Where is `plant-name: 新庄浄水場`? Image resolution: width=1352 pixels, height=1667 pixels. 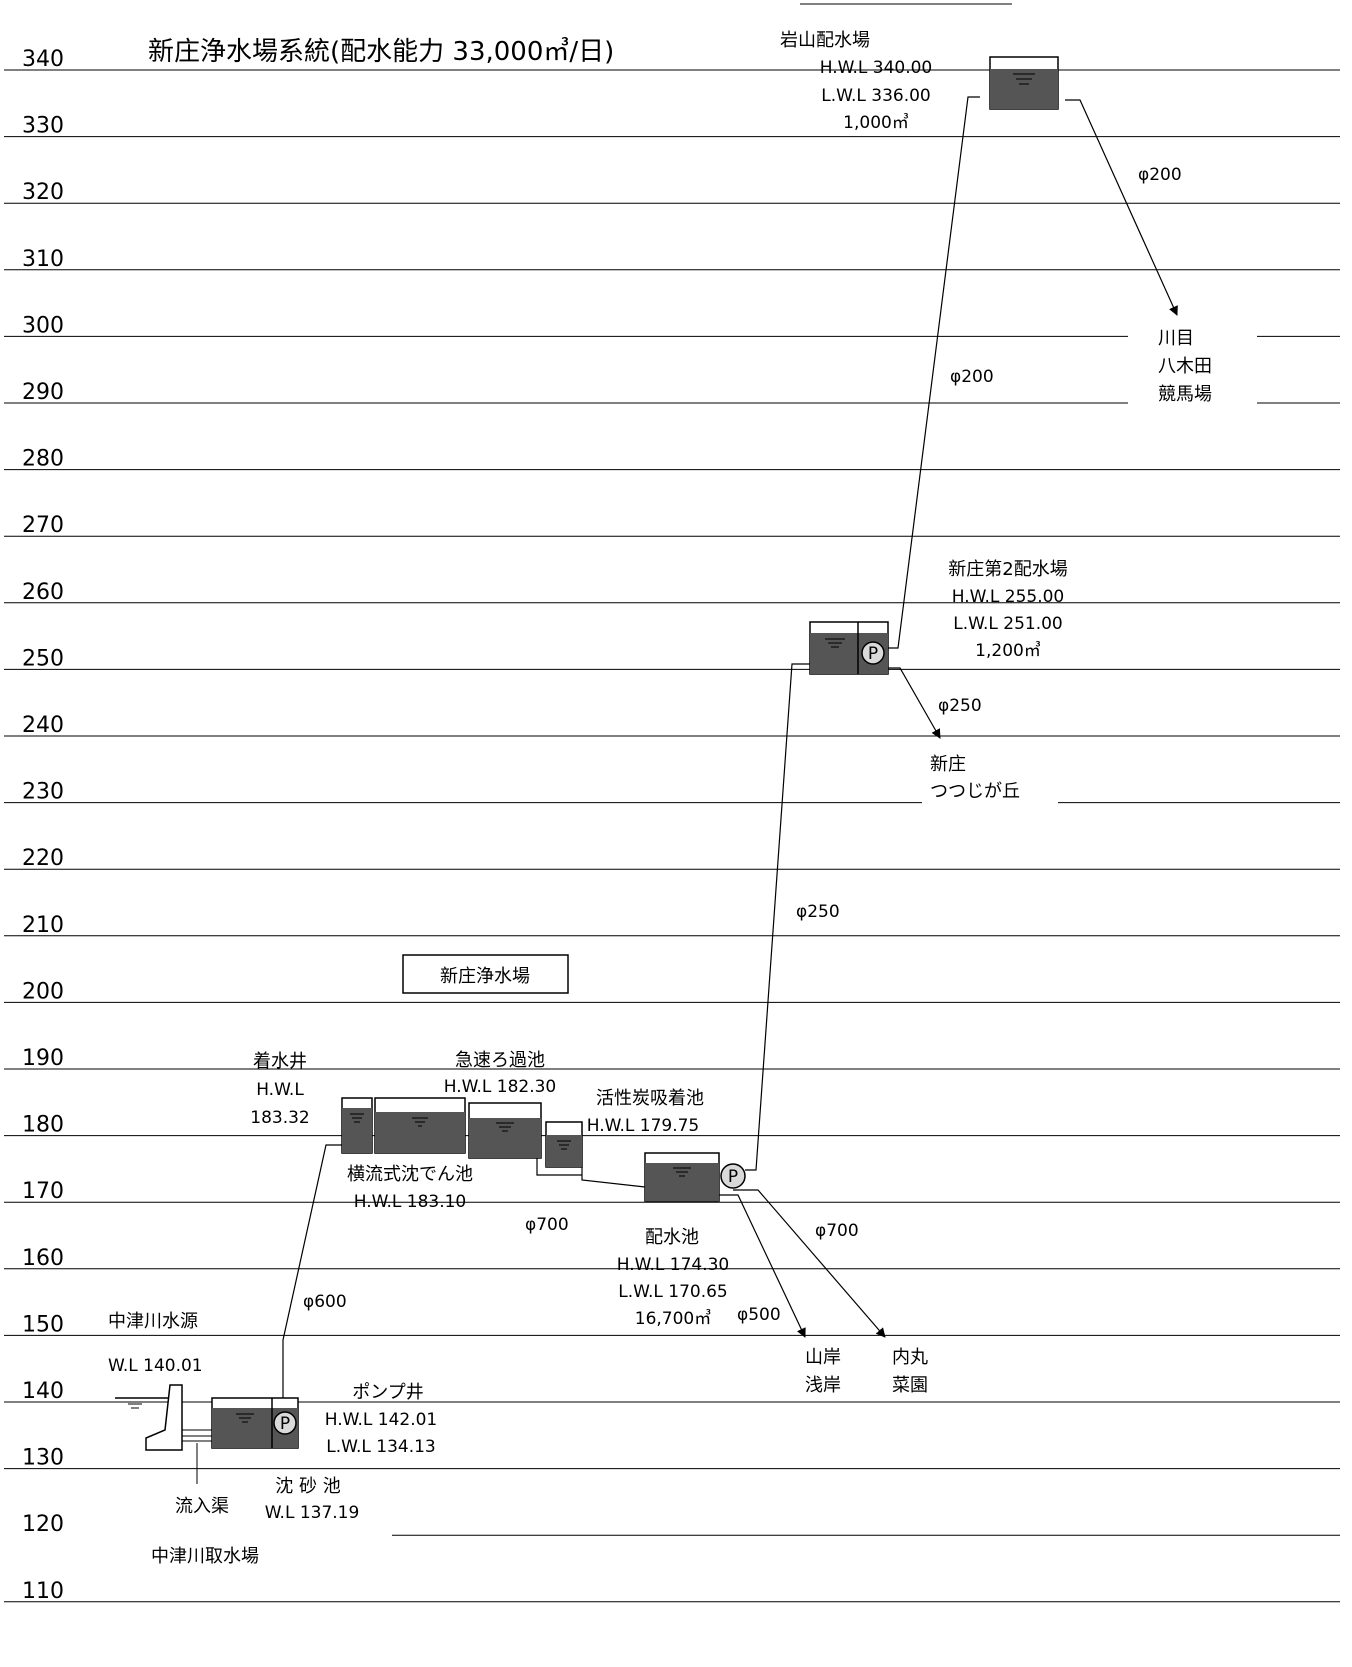
plant-name: 新庄浄水場 is located at coordinates (485, 976).